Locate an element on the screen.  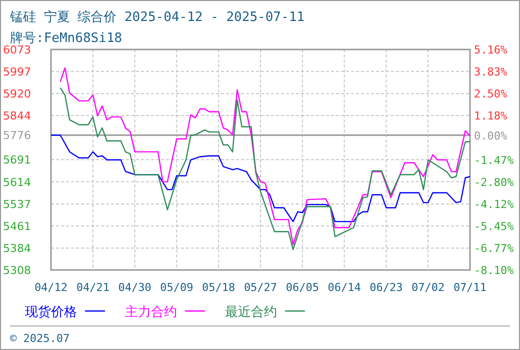
y2-tick-label: 2.50% is located at coordinates (491, 94).